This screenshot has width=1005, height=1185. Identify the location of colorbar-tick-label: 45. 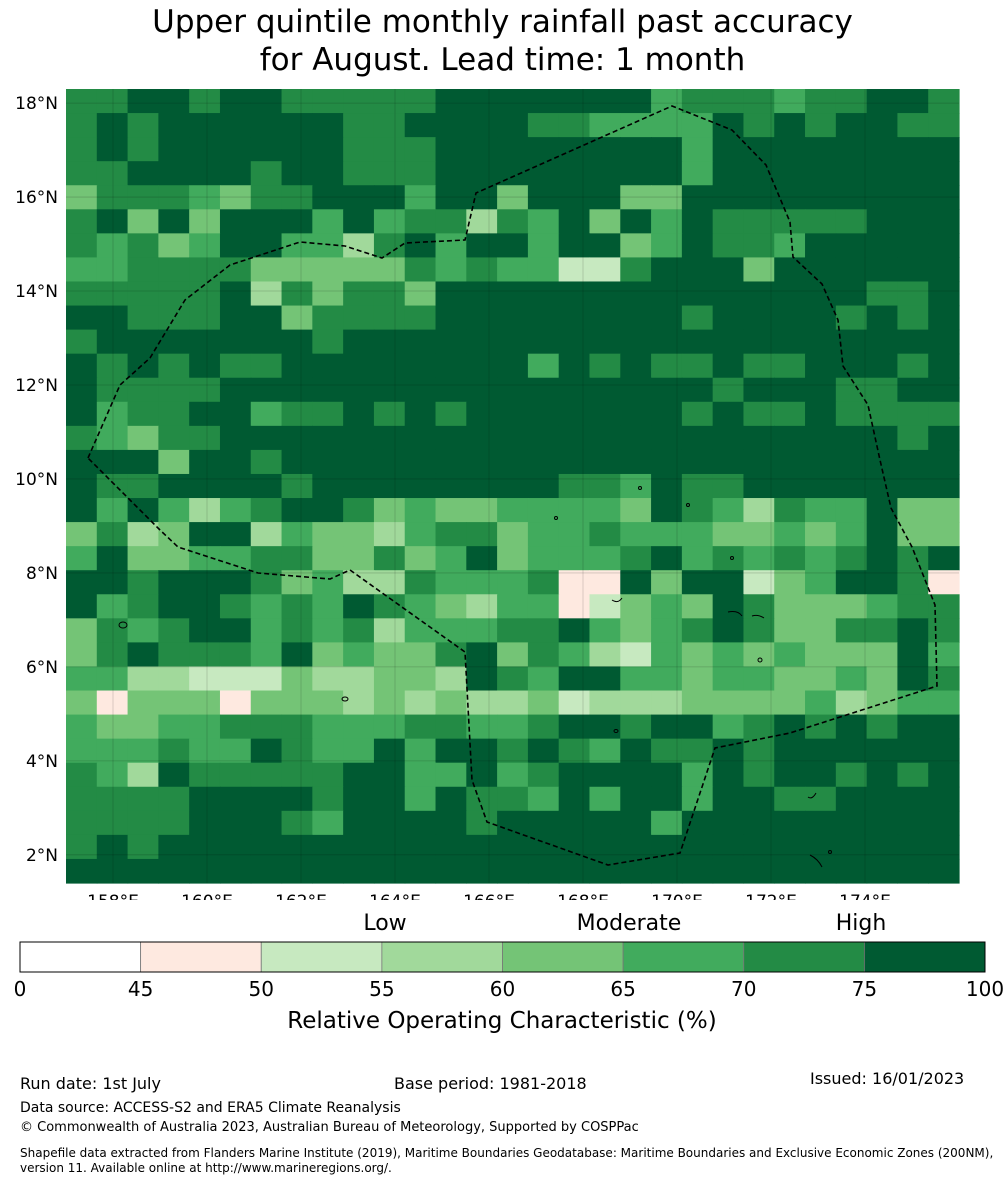
(140, 989).